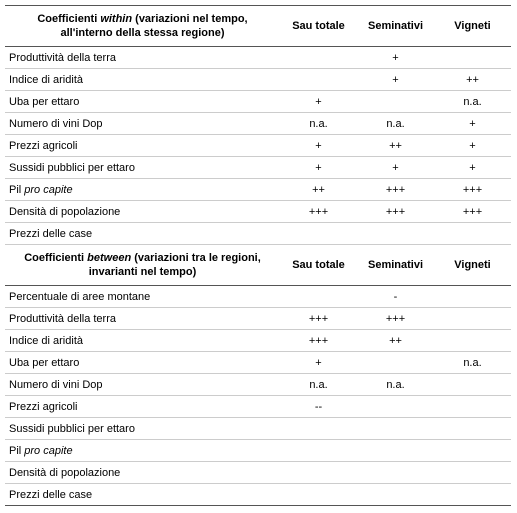 The width and height of the screenshot is (517, 513). Describe the element at coordinates (318, 406) in the screenshot. I see `cell: --` at that location.